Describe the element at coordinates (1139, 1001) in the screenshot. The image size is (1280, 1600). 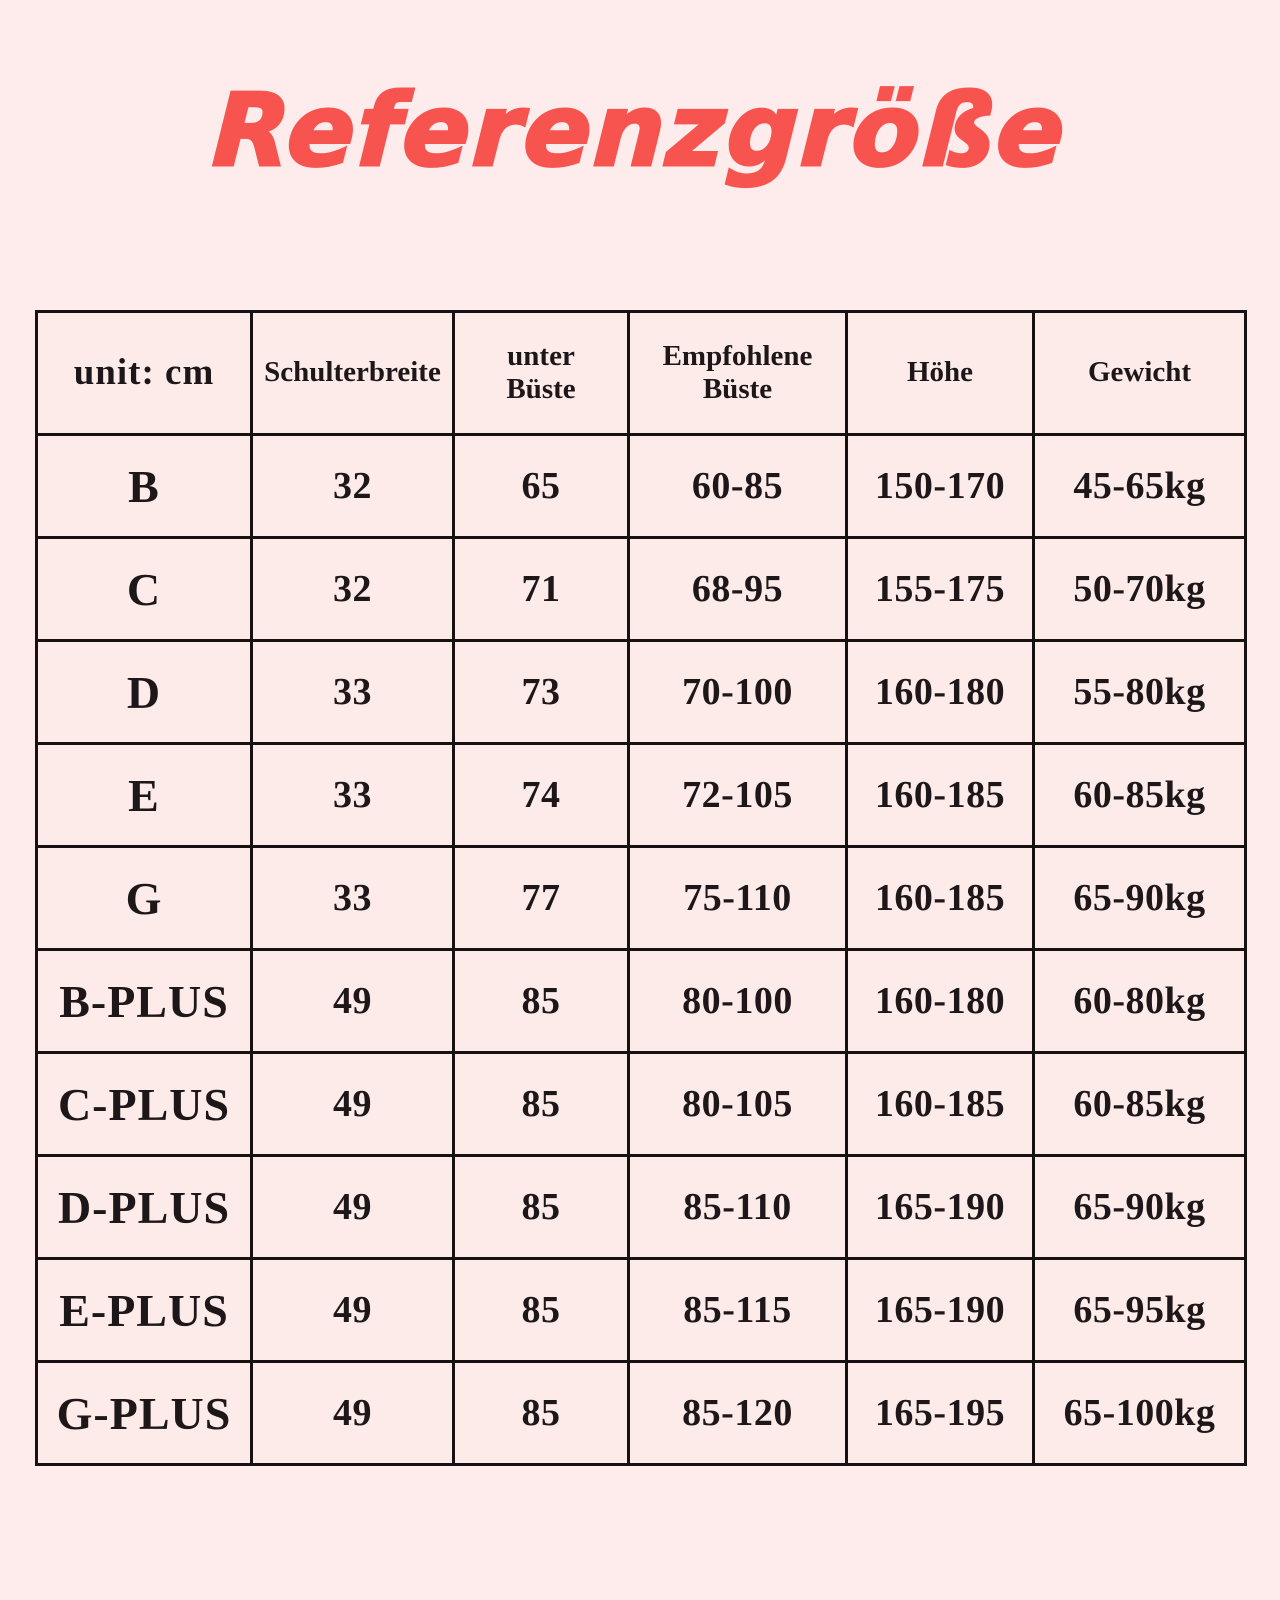
I see `value-cell: 60-80kg` at that location.